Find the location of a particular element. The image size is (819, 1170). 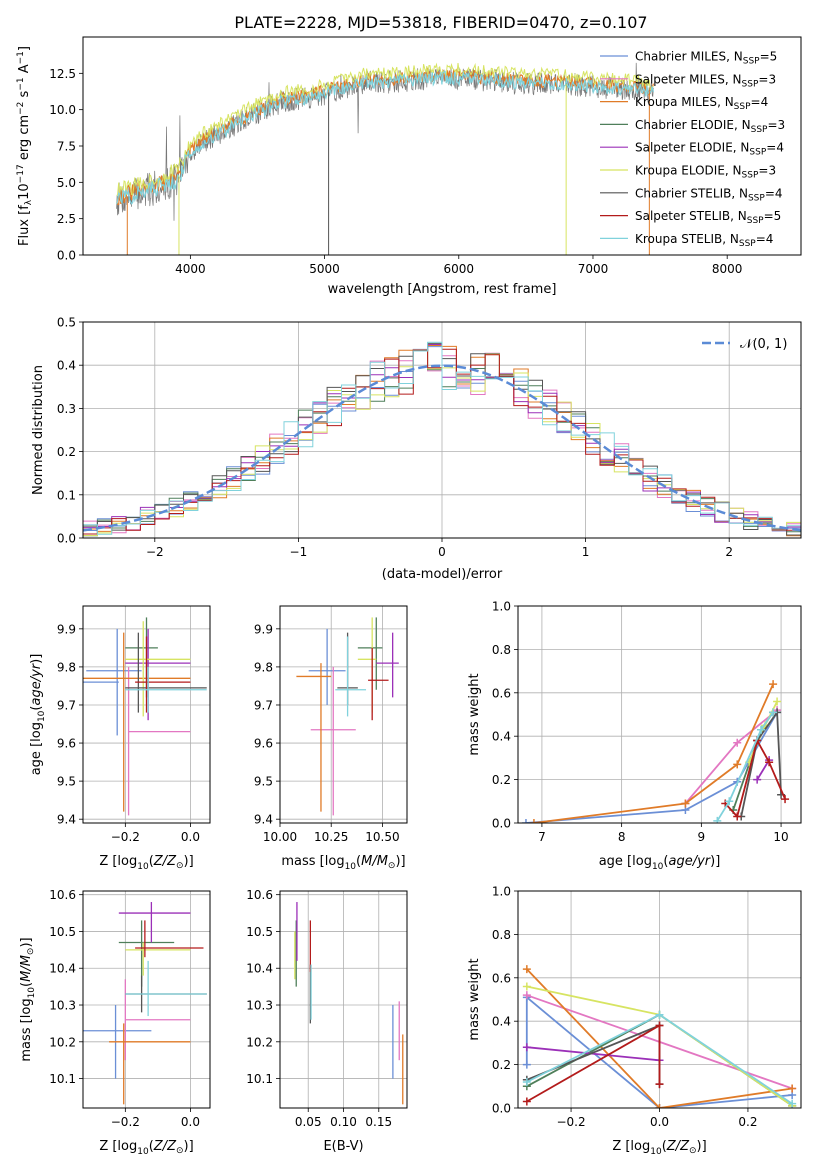

label-part: Salpeter MILES is located at coordinates (680, 79).